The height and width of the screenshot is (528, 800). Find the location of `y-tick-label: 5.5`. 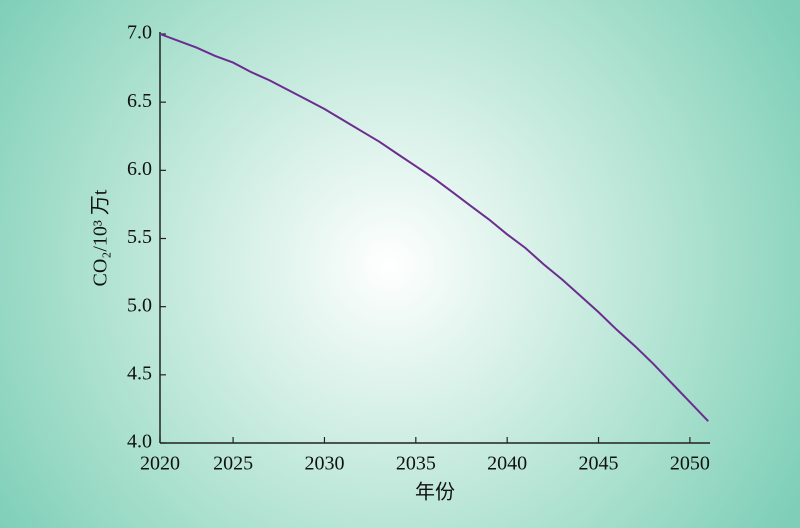

y-tick-label: 5.5 is located at coordinates (139, 237).